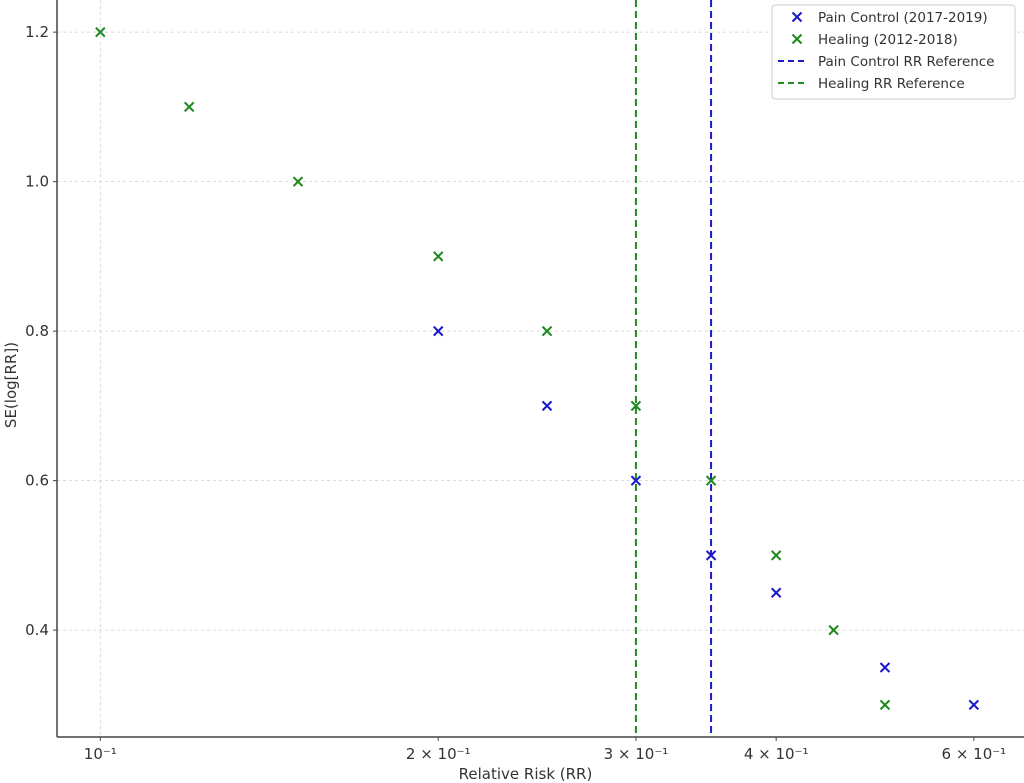  I want to click on x-tick-label: 2 × 10⁻¹, so click(438, 754).